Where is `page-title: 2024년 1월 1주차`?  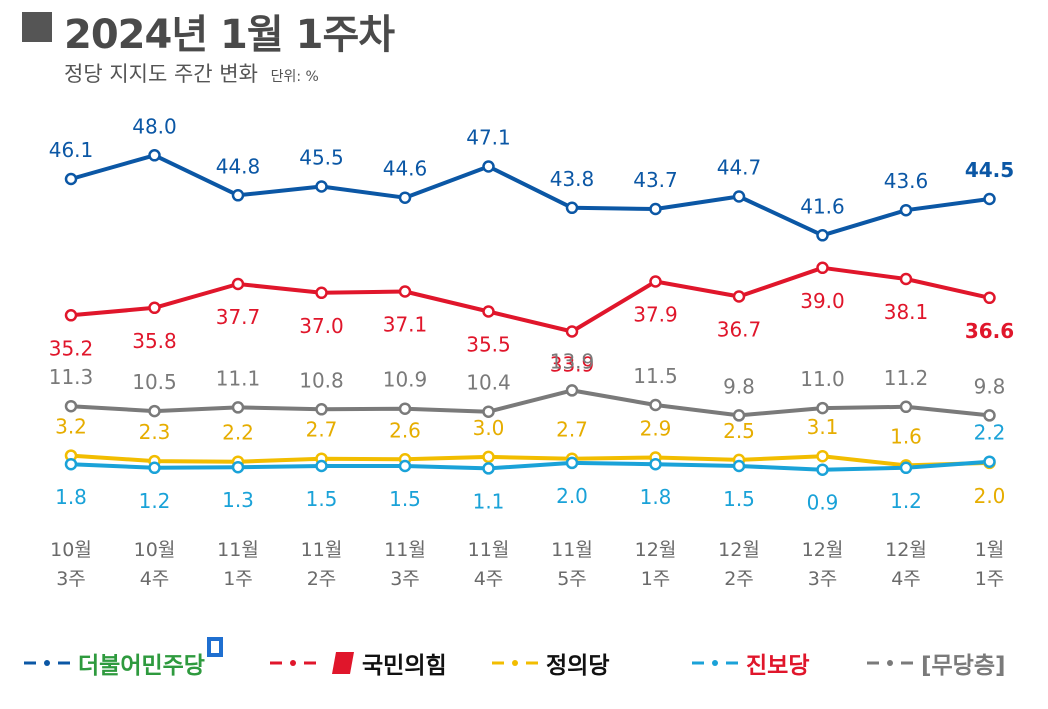
page-title: 2024년 1월 1주차 is located at coordinates (229, 35).